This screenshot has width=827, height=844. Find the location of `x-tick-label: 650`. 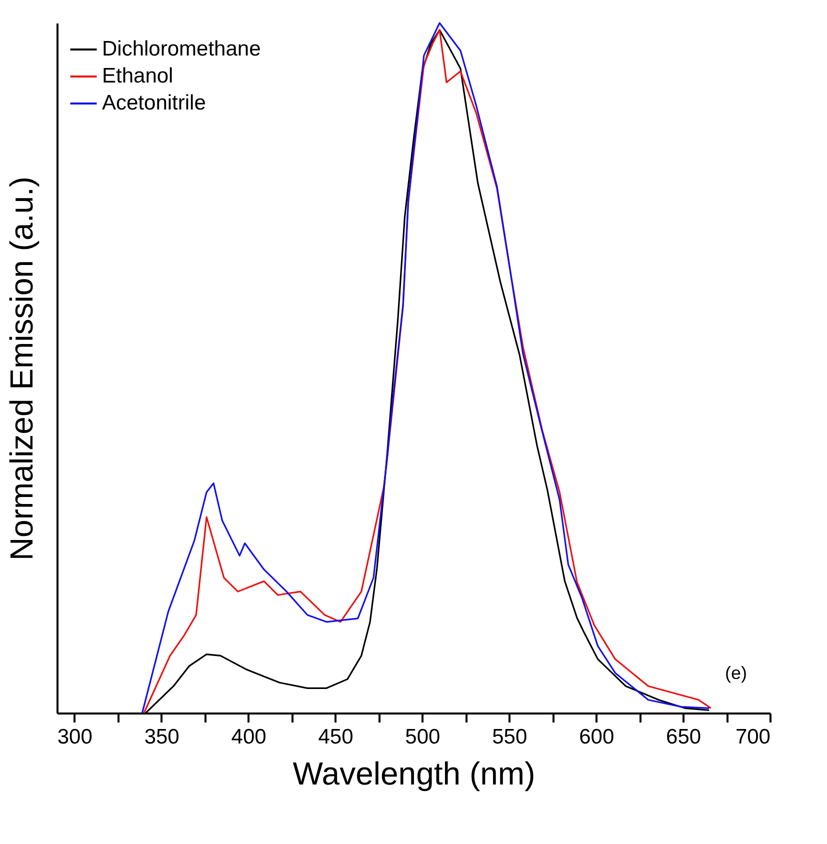

x-tick-label: 650 is located at coordinates (684, 737).